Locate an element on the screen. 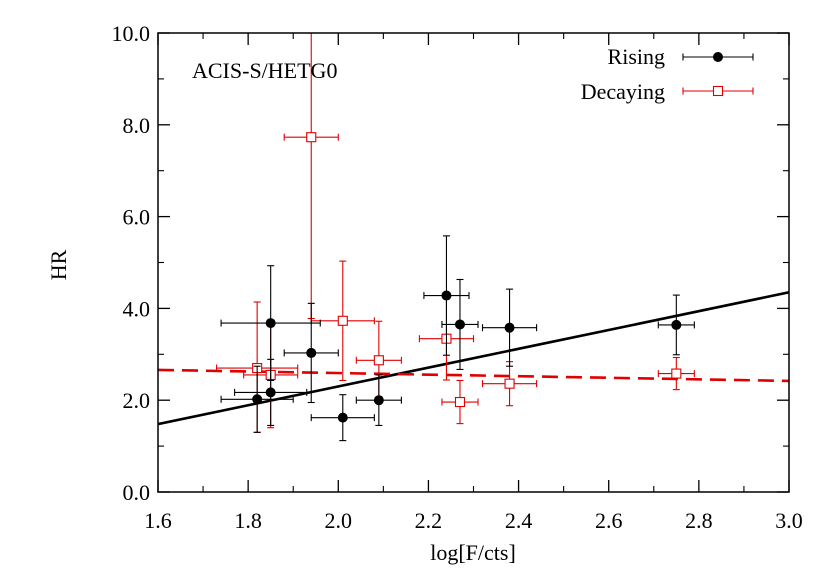  legend-label-rising: Rising is located at coordinates (636, 56).